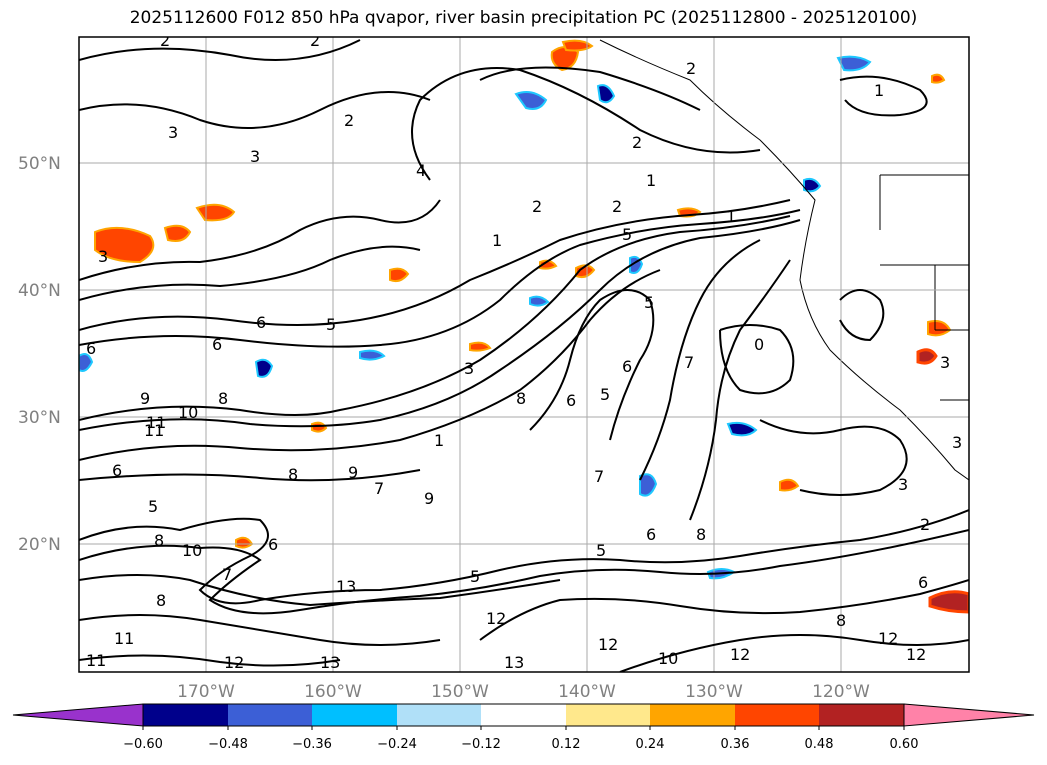  Describe the element at coordinates (735, 744) in the screenshot. I see `colorbar-tick-label: 0.36` at that location.